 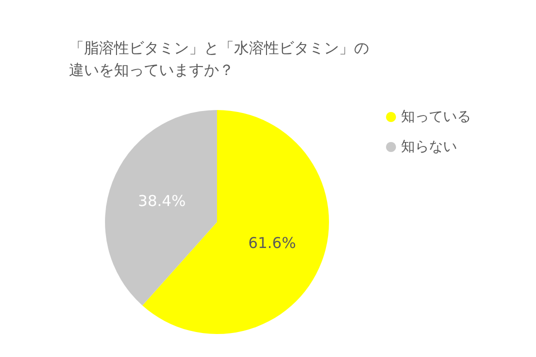 What do you see at coordinates (436, 117) in the screenshot?
I see `legend-label: 知っている` at bounding box center [436, 117].